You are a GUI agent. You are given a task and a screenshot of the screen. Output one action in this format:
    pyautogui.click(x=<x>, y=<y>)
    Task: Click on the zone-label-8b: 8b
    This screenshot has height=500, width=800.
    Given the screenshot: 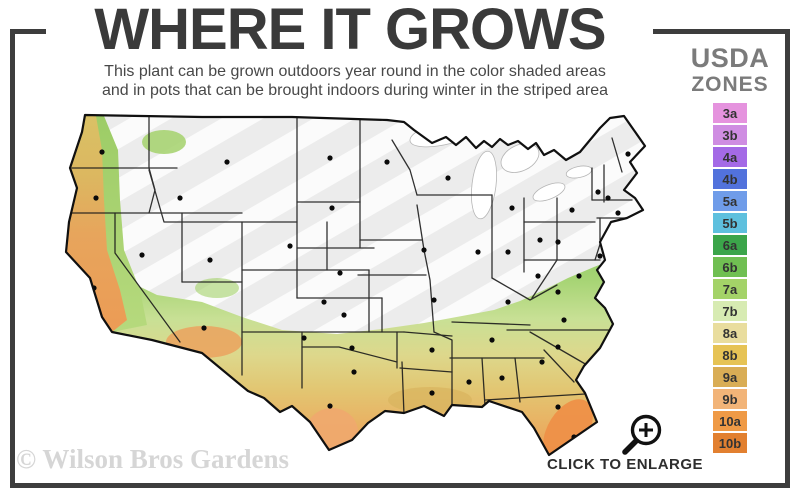 What is the action you would take?
    pyautogui.click(x=730, y=355)
    